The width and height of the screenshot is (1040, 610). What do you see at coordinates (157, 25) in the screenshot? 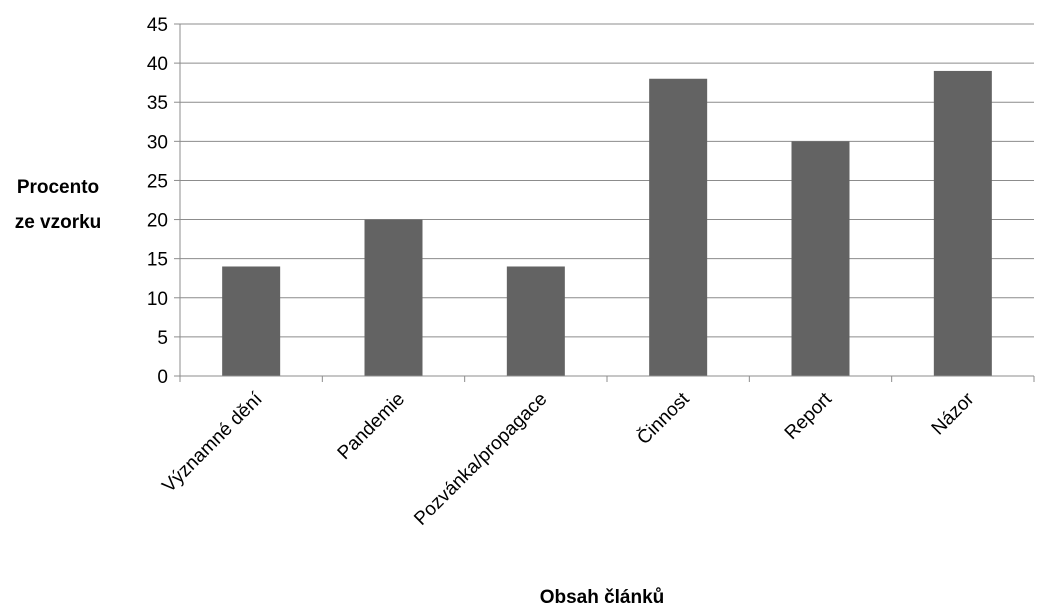
I see `y-tick-label: 45` at bounding box center [157, 25].